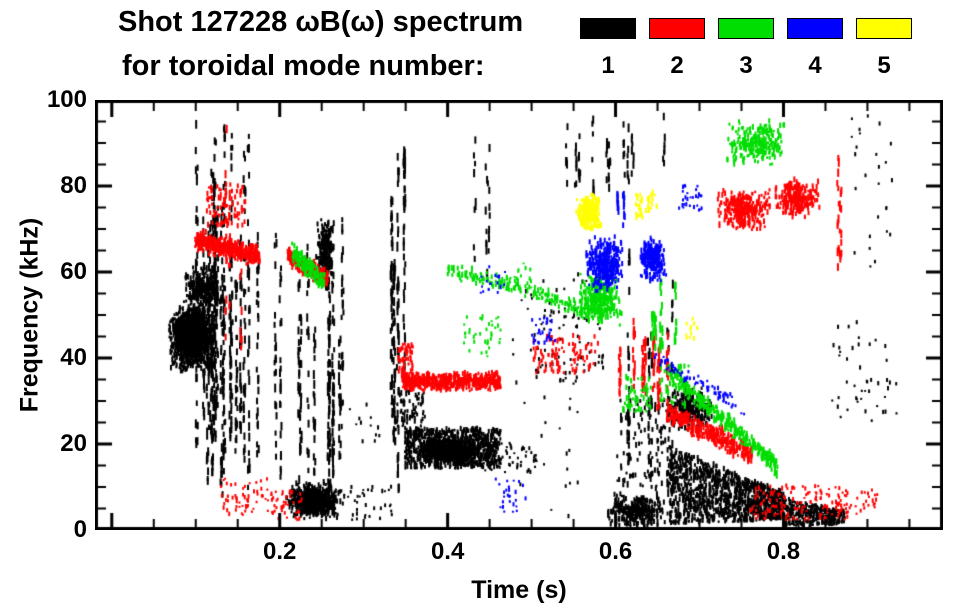  I want to click on x-axis-label: Time (s), so click(519, 590).